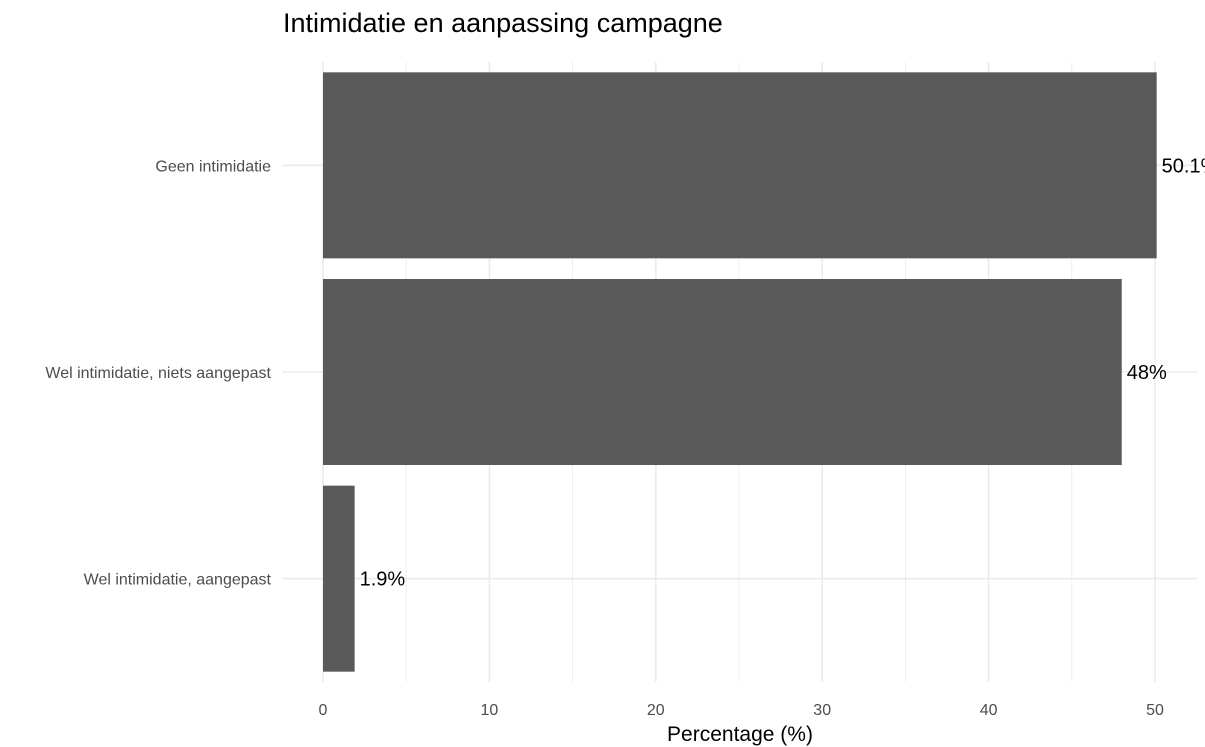 This screenshot has width=1205, height=747. I want to click on bar, so click(339, 578).